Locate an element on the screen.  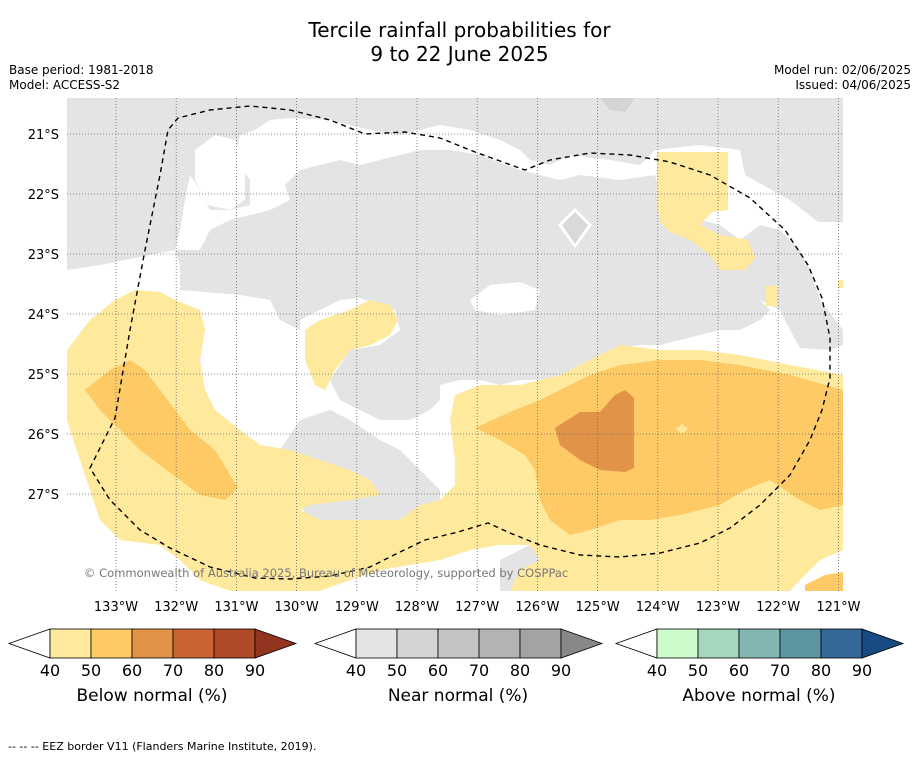
below-40-speck is located at coordinates (771, 296).